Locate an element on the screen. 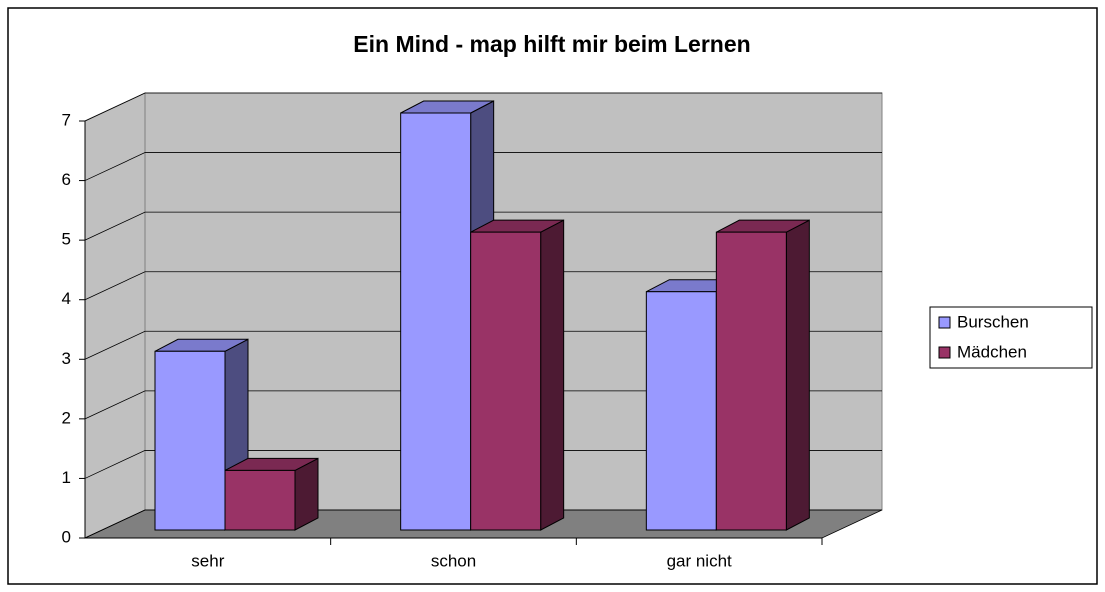 Image resolution: width=1105 pixels, height=592 pixels. y-tick-label: 2 is located at coordinates (66, 417).